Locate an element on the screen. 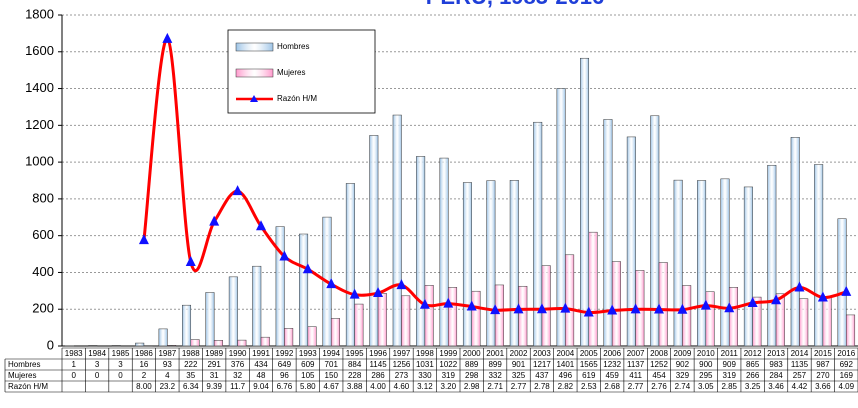  table-value: 4.09 is located at coordinates (847, 386).